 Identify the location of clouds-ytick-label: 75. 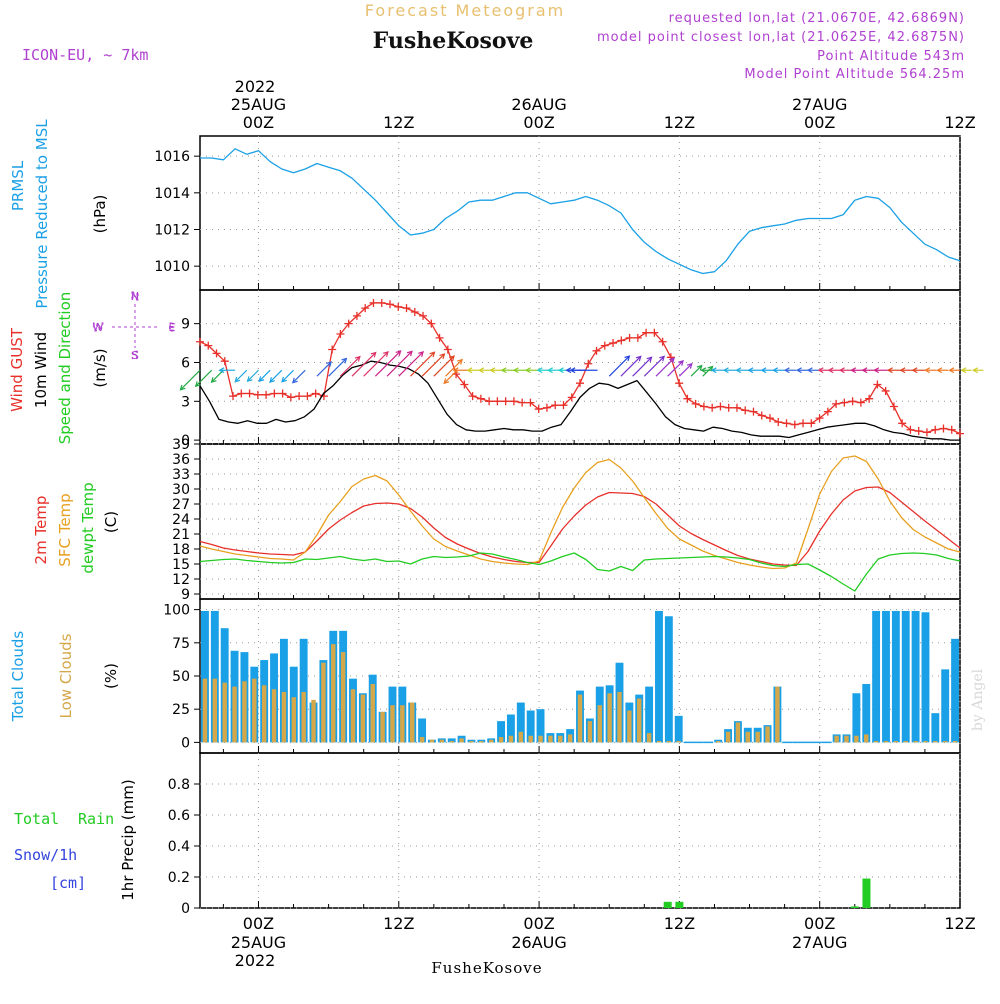
(181, 644).